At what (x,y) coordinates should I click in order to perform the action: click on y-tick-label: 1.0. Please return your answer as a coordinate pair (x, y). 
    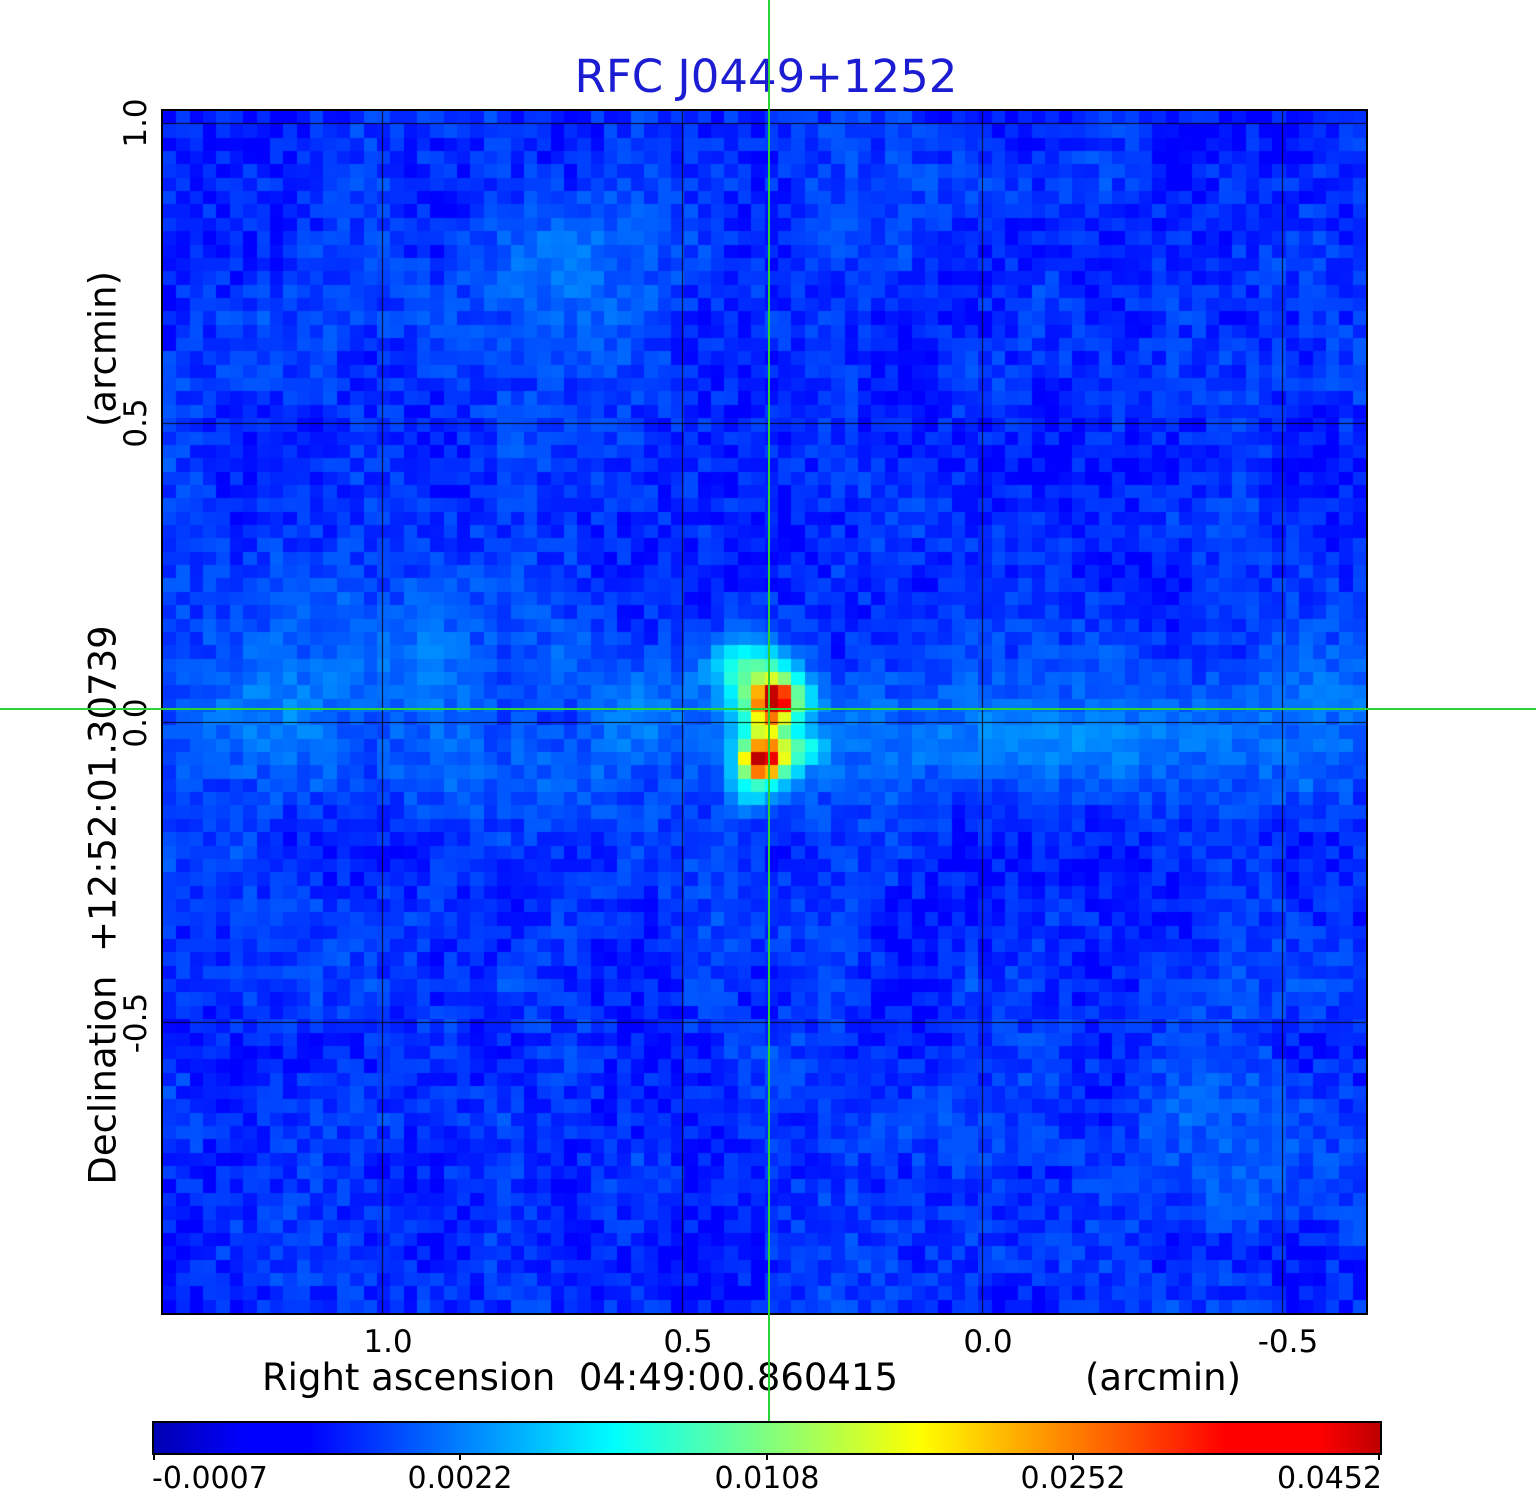
    Looking at the image, I should click on (136, 123).